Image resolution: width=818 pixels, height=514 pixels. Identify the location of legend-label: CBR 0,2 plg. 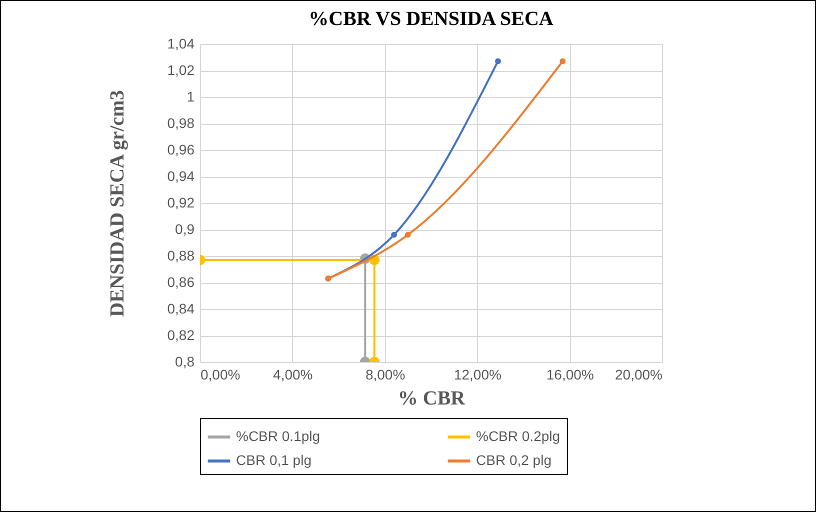
(514, 460).